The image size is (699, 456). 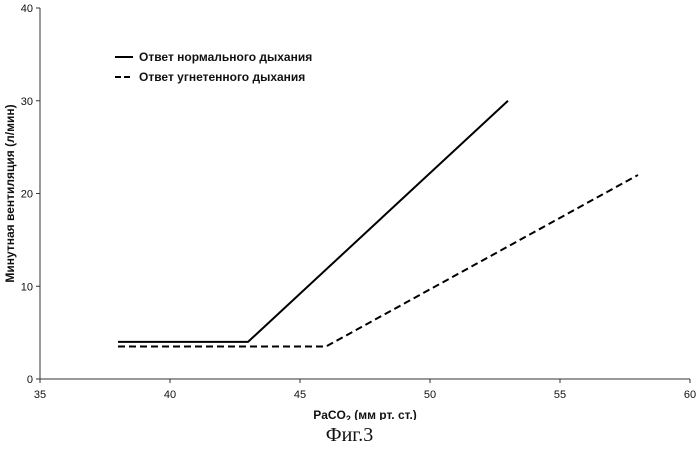 What do you see at coordinates (430, 395) in the screenshot?
I see `x-tick-label: 50` at bounding box center [430, 395].